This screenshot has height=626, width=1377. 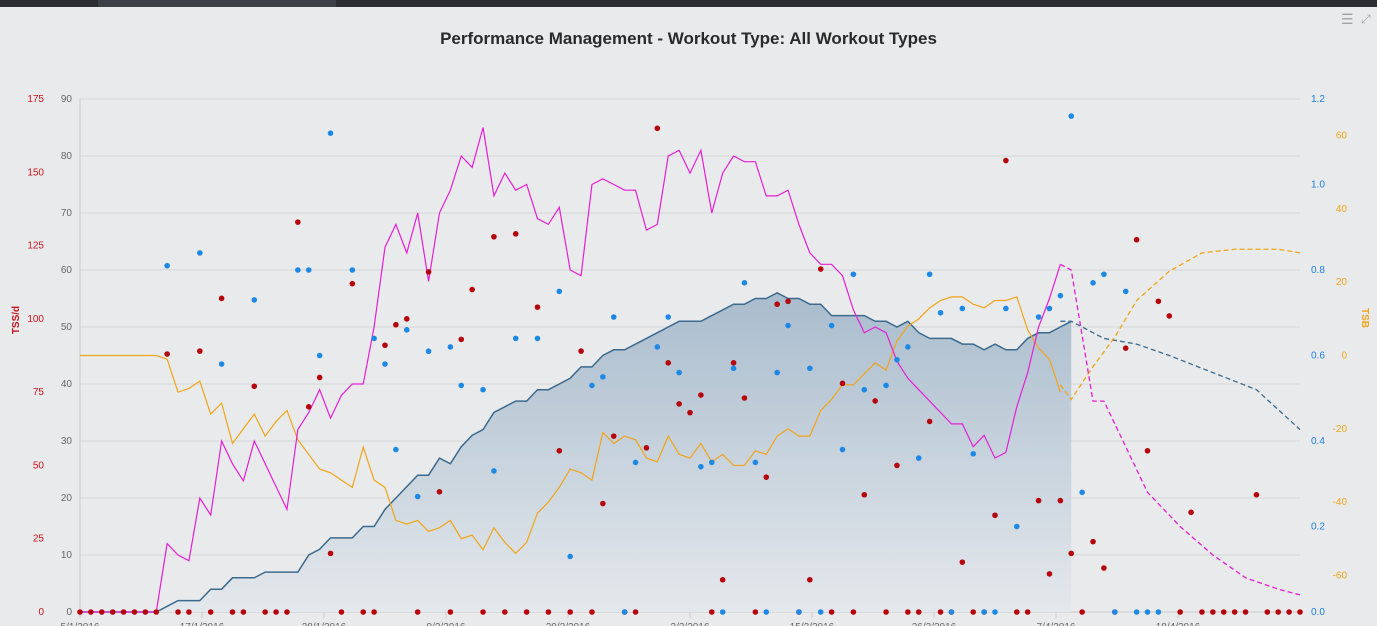 I want to click on tsb-tick-label: 60, so click(x=1342, y=136).